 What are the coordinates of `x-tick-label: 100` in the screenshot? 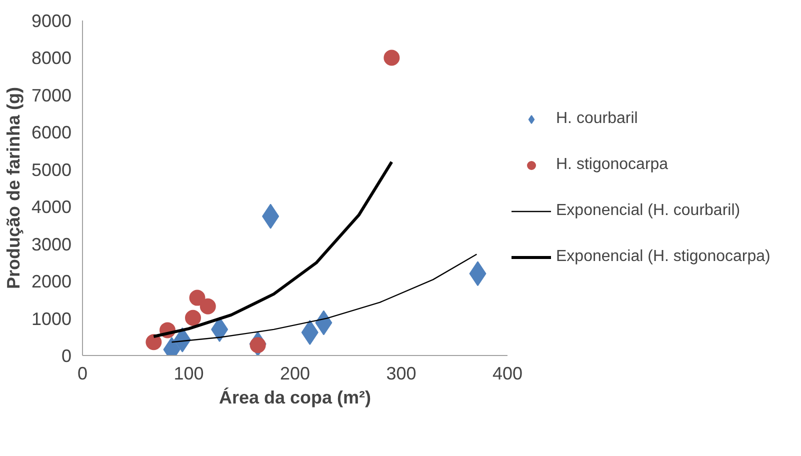 It's located at (189, 374).